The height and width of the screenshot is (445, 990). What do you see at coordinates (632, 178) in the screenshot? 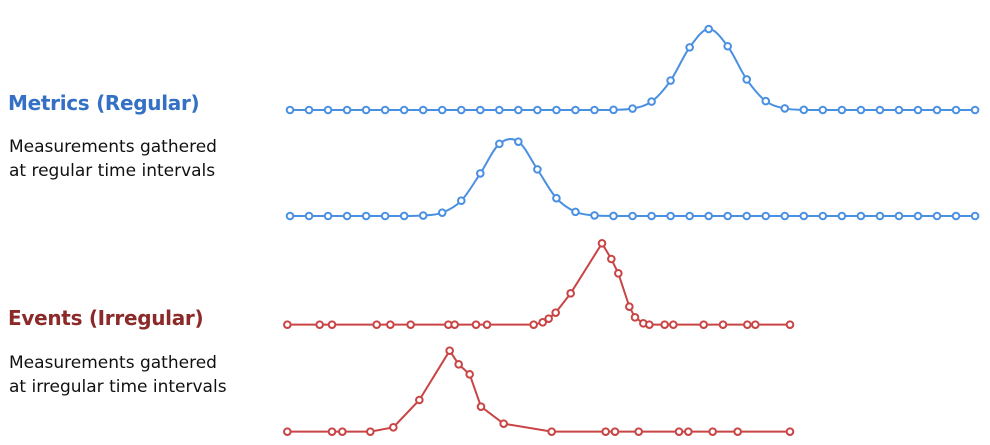
I see `metrics-series-2-line` at bounding box center [632, 178].